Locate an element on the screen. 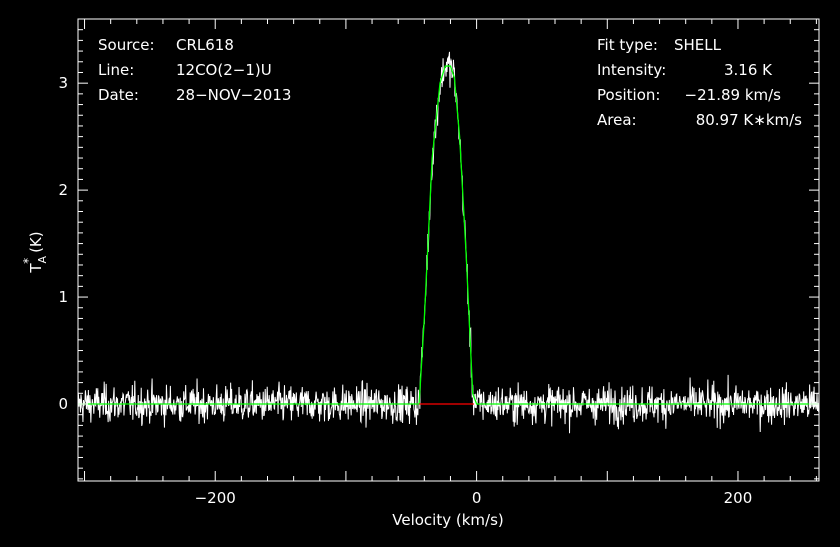 This screenshot has height=547, width=840. annotation-value: 3.16 K is located at coordinates (748, 70).